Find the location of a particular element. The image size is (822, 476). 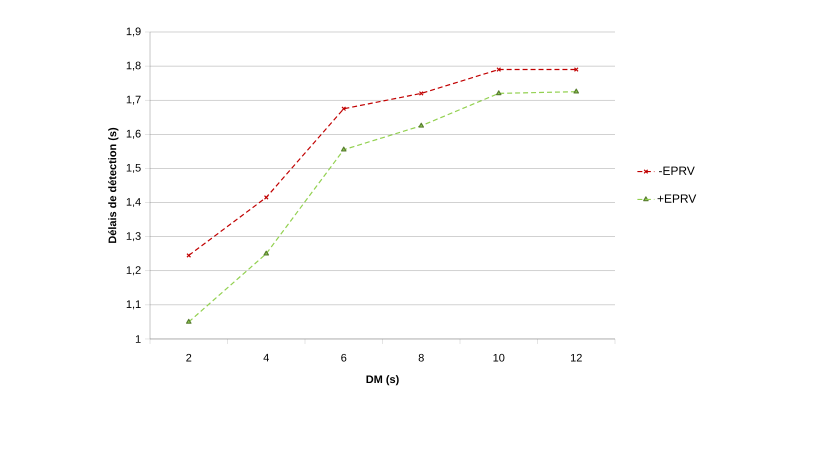

x-tick-label: 10 is located at coordinates (498, 358).